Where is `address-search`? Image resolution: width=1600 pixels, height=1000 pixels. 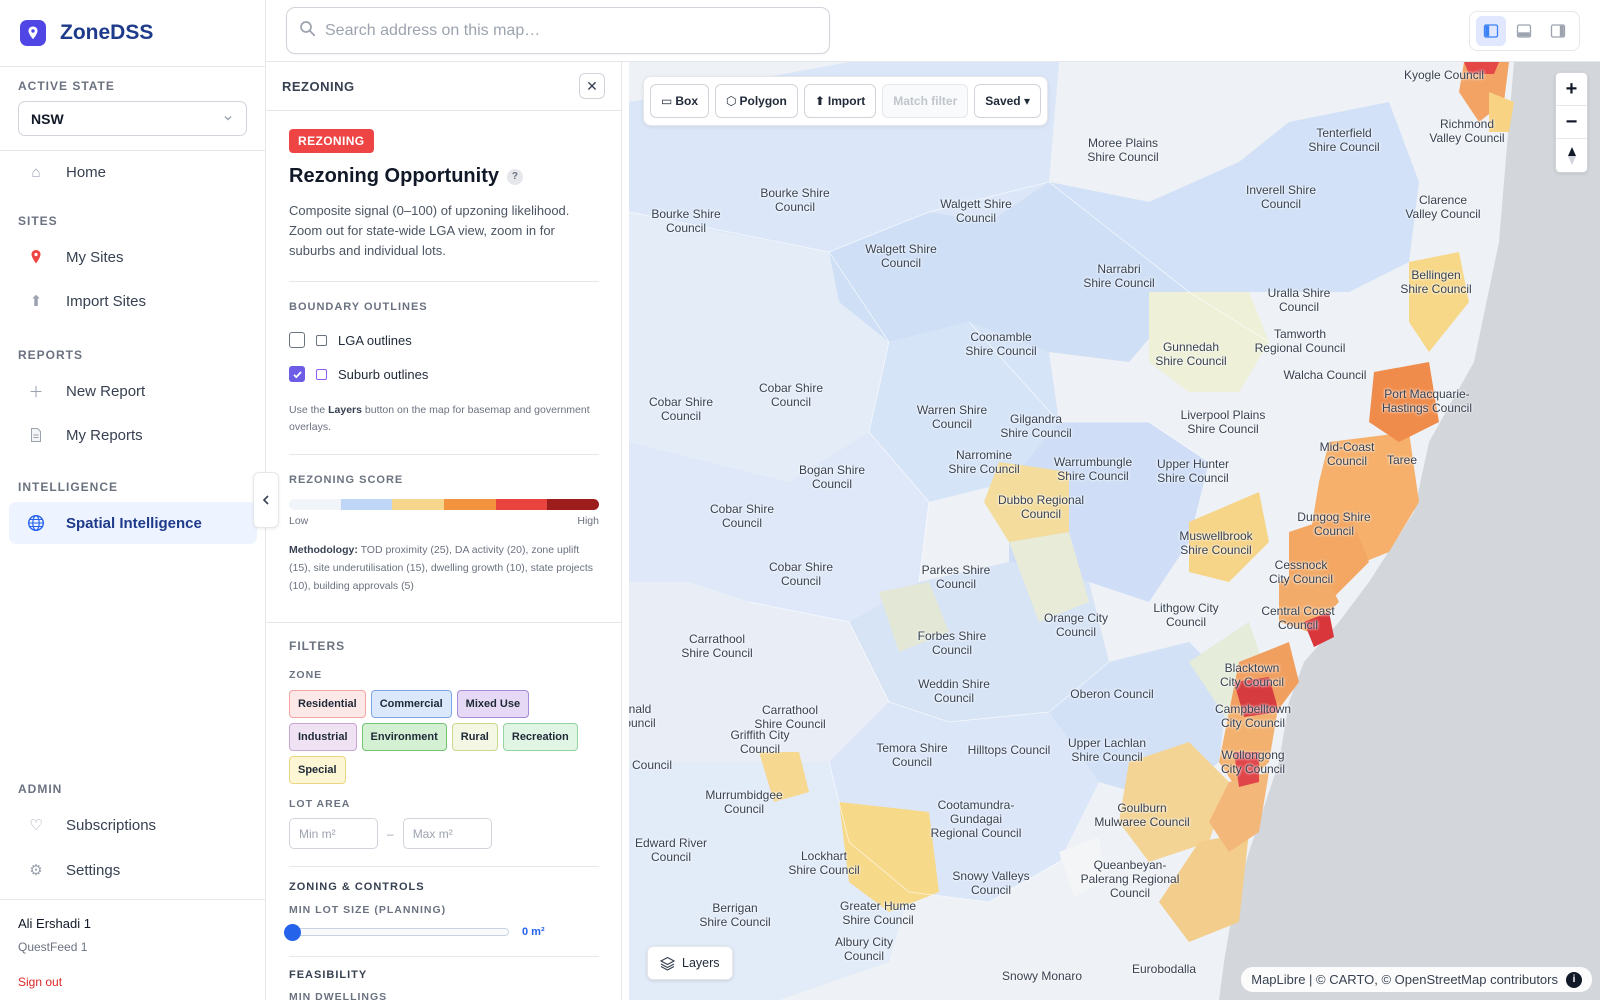 address-search is located at coordinates (558, 30).